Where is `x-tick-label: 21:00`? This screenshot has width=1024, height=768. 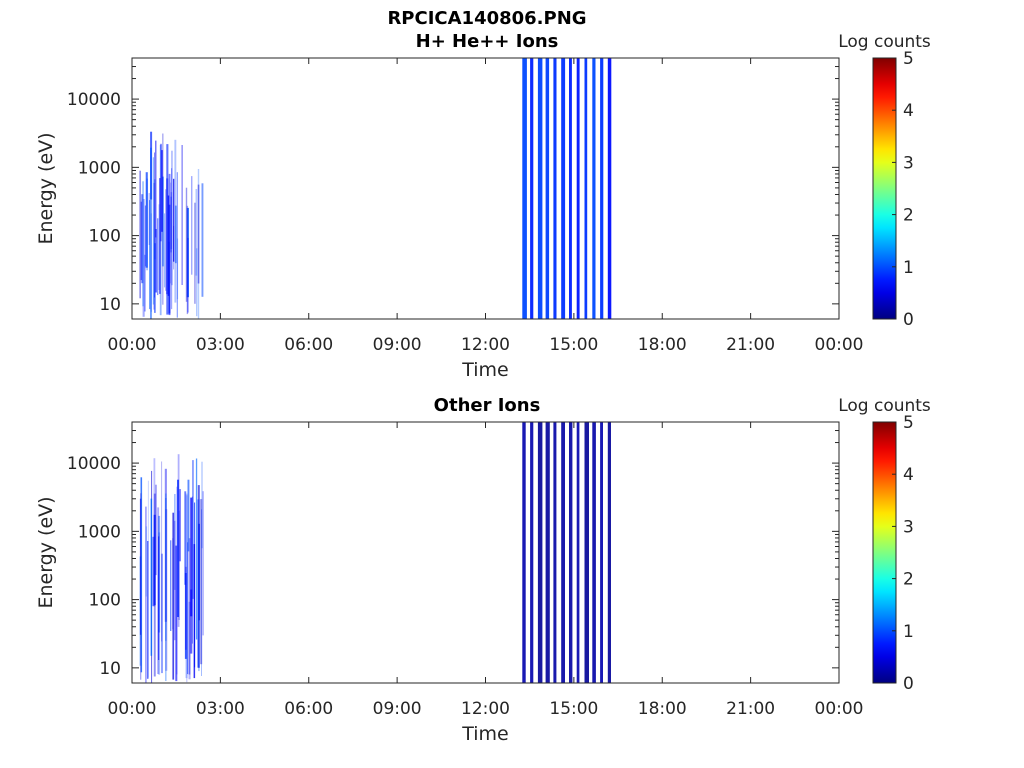 x-tick-label: 21:00 is located at coordinates (750, 345).